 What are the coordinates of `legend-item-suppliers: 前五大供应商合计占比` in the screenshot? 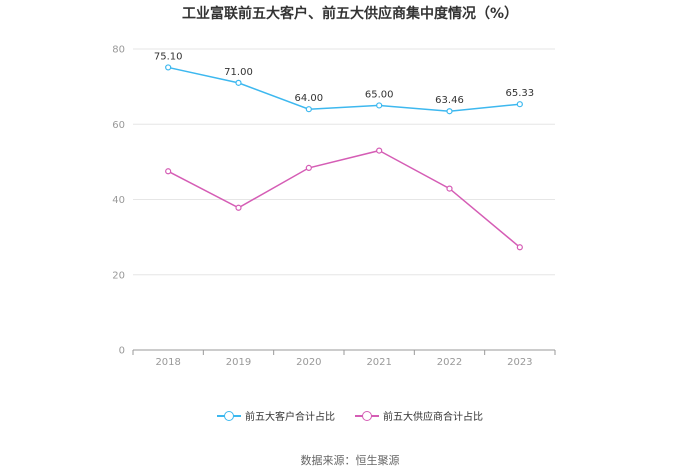 It's located at (419, 415).